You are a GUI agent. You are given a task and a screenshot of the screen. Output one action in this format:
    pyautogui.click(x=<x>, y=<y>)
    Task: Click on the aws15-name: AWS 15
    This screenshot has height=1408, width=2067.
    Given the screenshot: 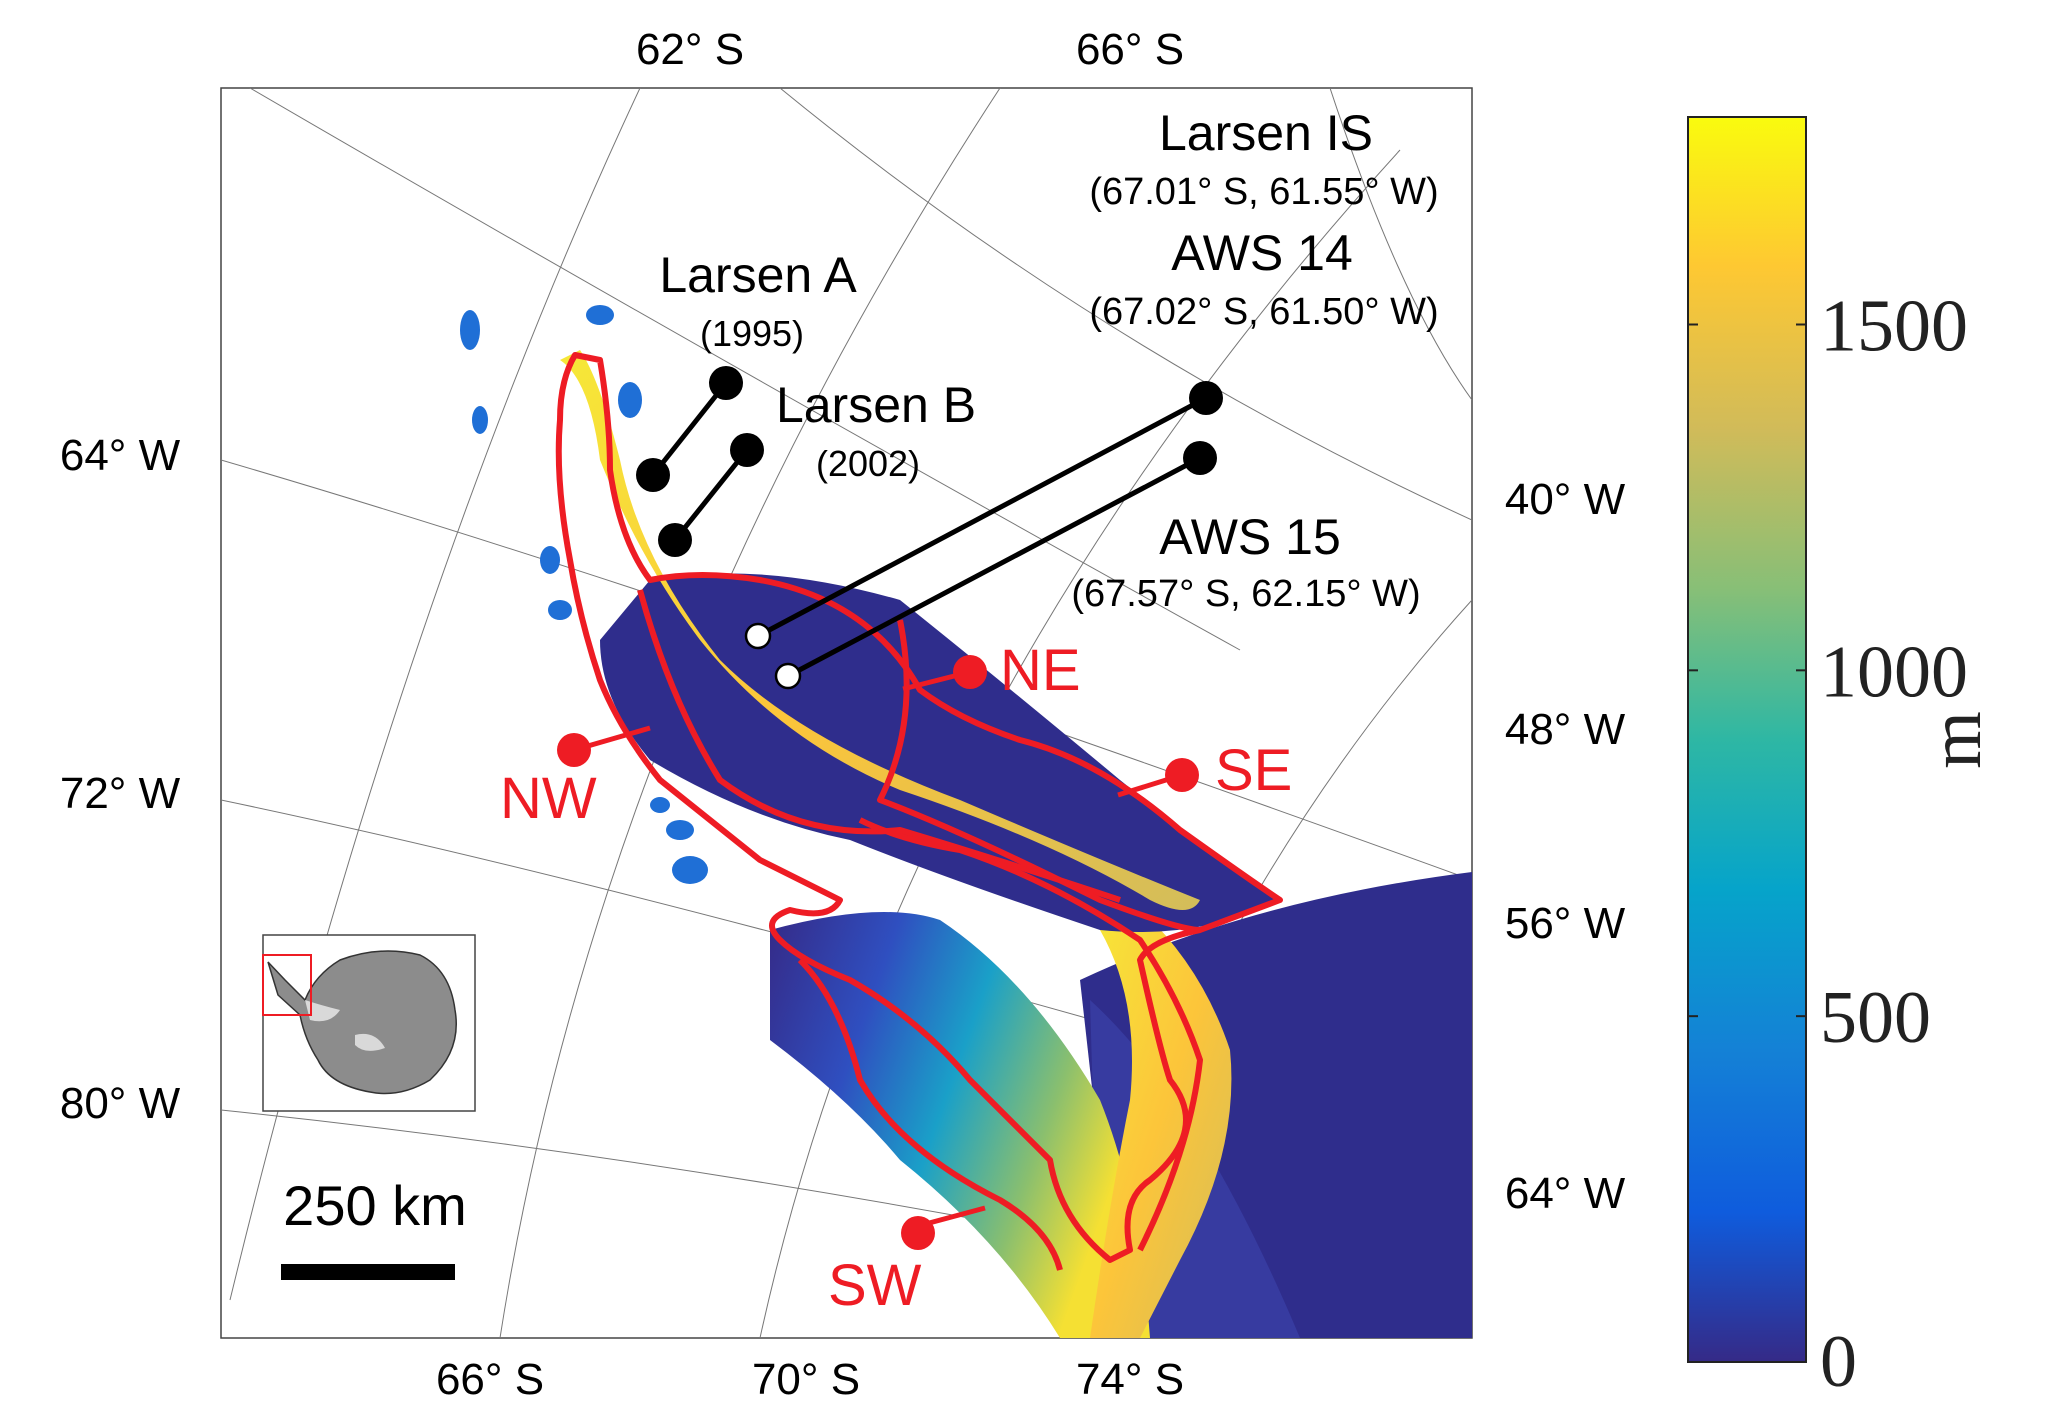 What is the action you would take?
    pyautogui.click(x=1250, y=537)
    